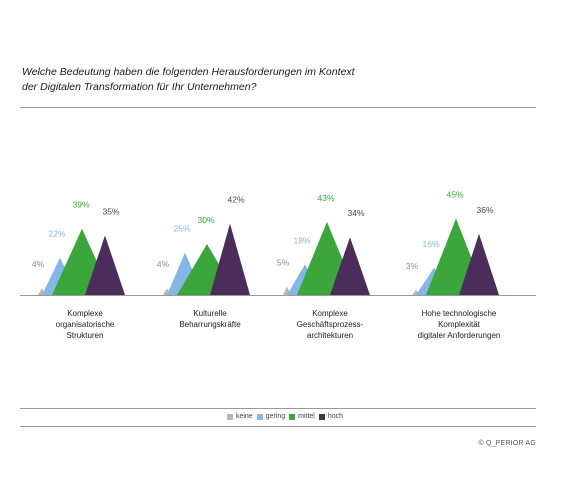 This screenshot has width=570, height=484. What do you see at coordinates (306, 416) in the screenshot?
I see `legend-label-mittel: mittel` at bounding box center [306, 416].